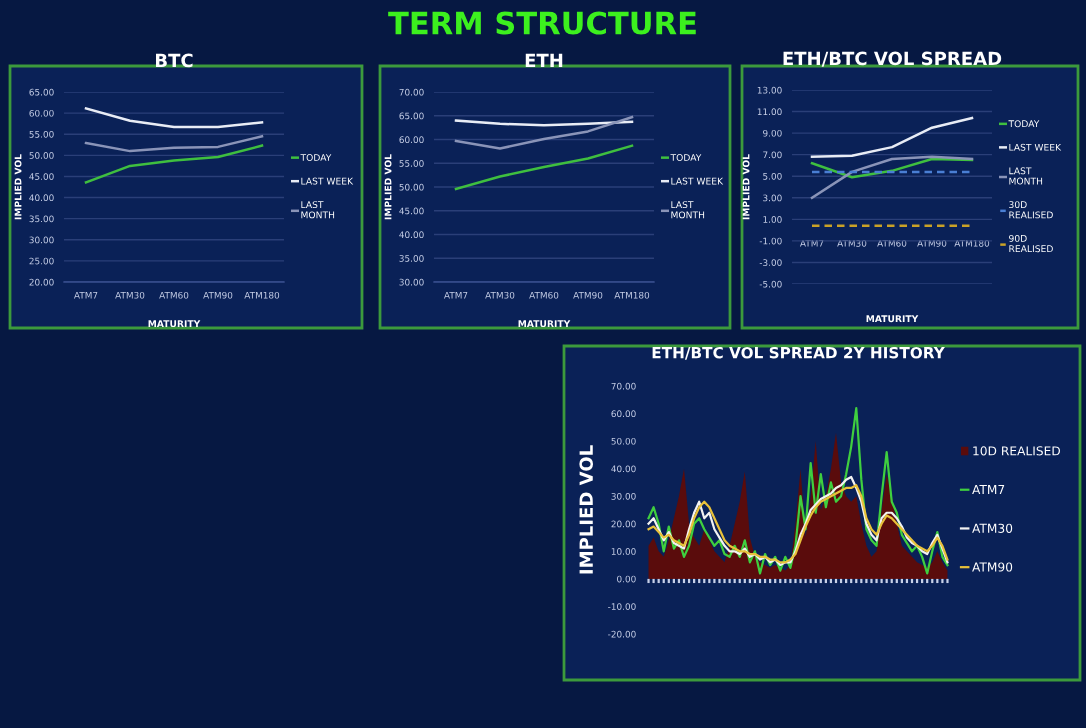 The height and width of the screenshot is (728, 1086). What do you see at coordinates (544, 60) in the screenshot?
I see `chart-title: ETH` at bounding box center [544, 60].